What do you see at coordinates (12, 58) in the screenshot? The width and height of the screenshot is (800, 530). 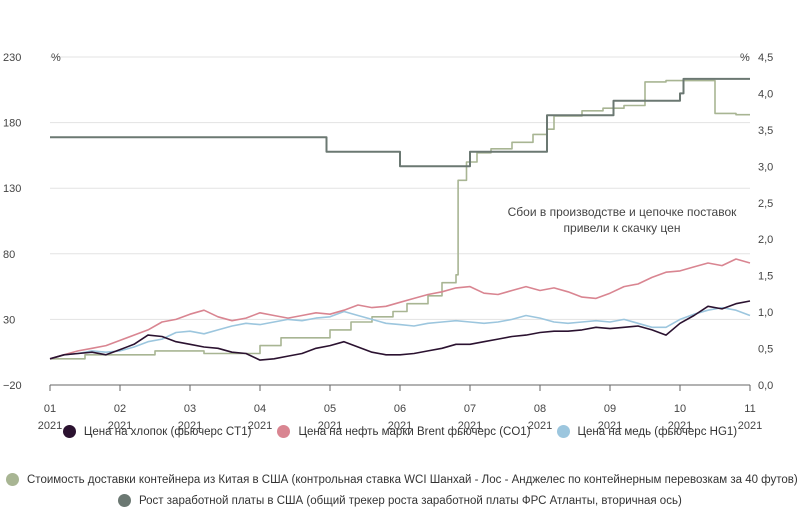 I see `left-tick-label: 230` at bounding box center [12, 58].